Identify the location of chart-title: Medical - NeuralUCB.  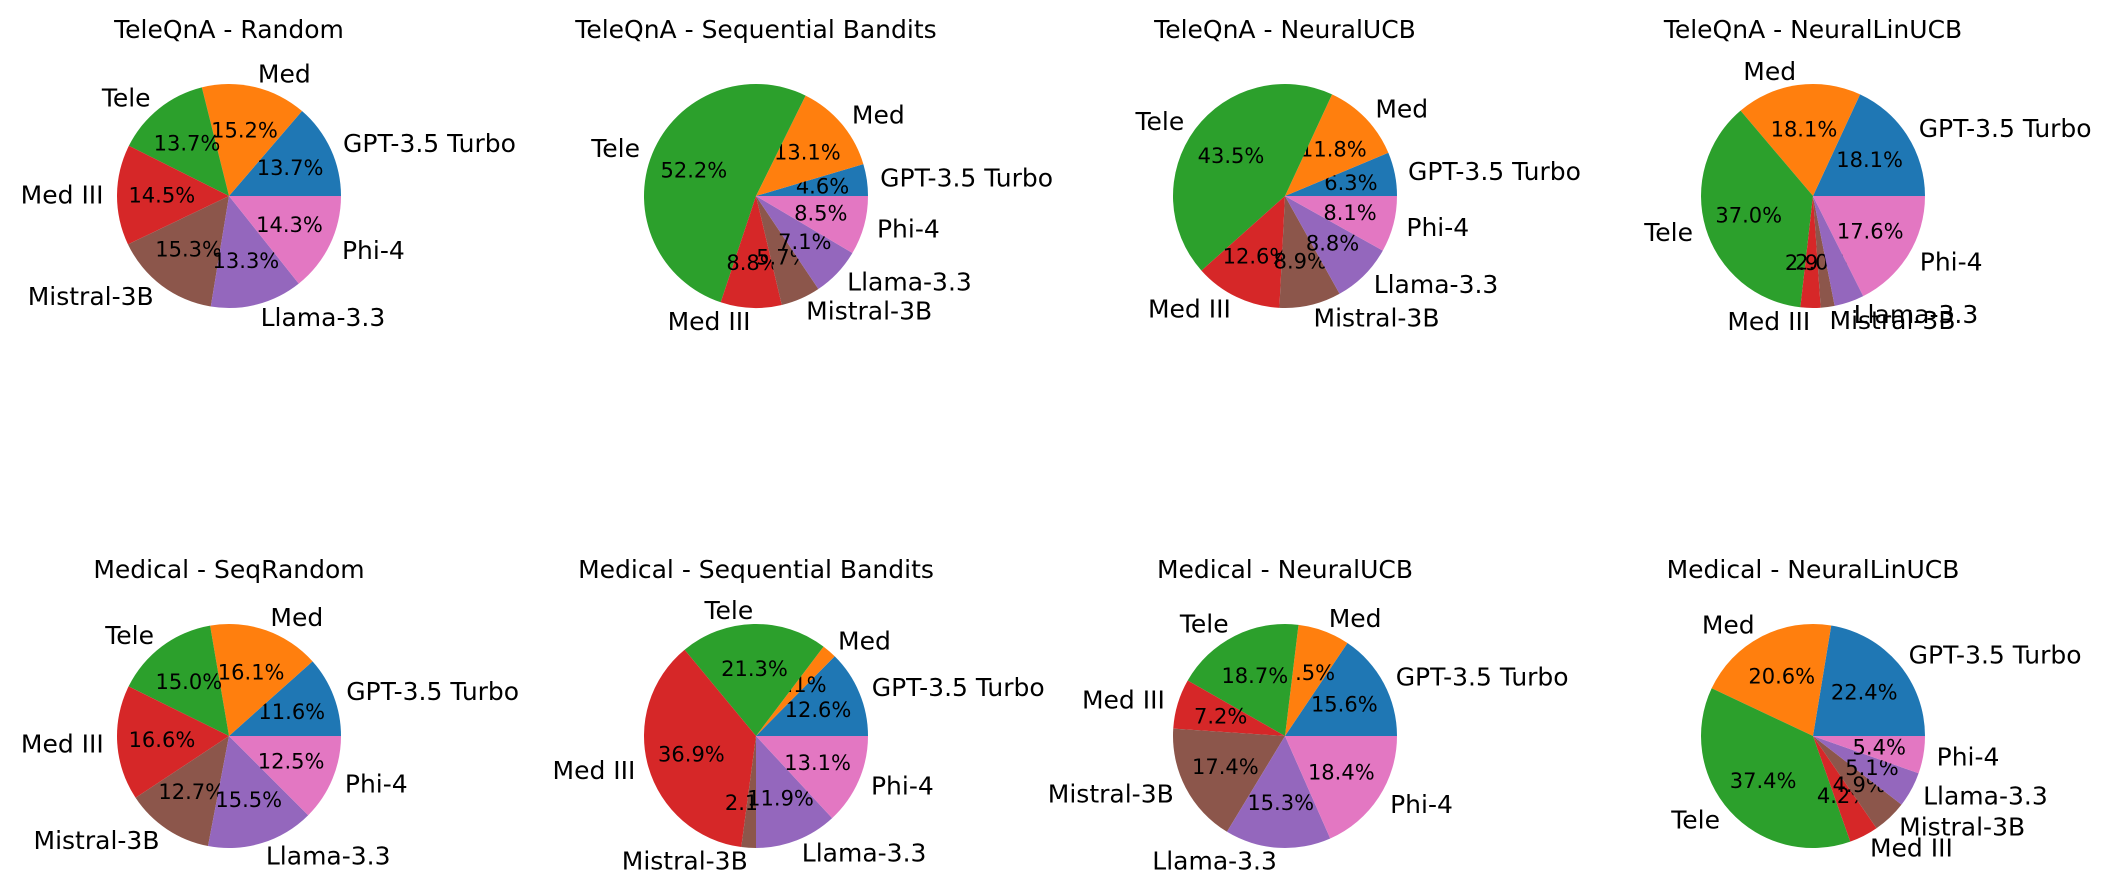
(1285, 569).